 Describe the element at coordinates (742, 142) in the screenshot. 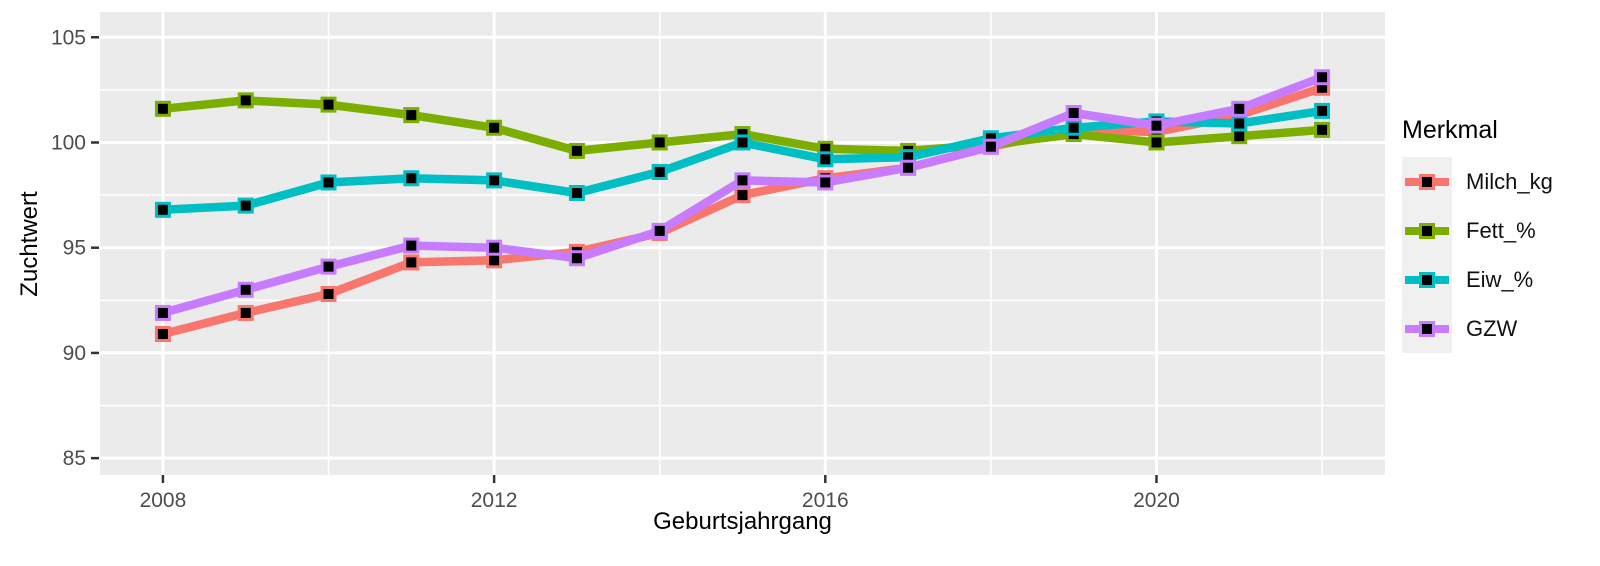

I see `marker-Eiw_%-2015` at that location.